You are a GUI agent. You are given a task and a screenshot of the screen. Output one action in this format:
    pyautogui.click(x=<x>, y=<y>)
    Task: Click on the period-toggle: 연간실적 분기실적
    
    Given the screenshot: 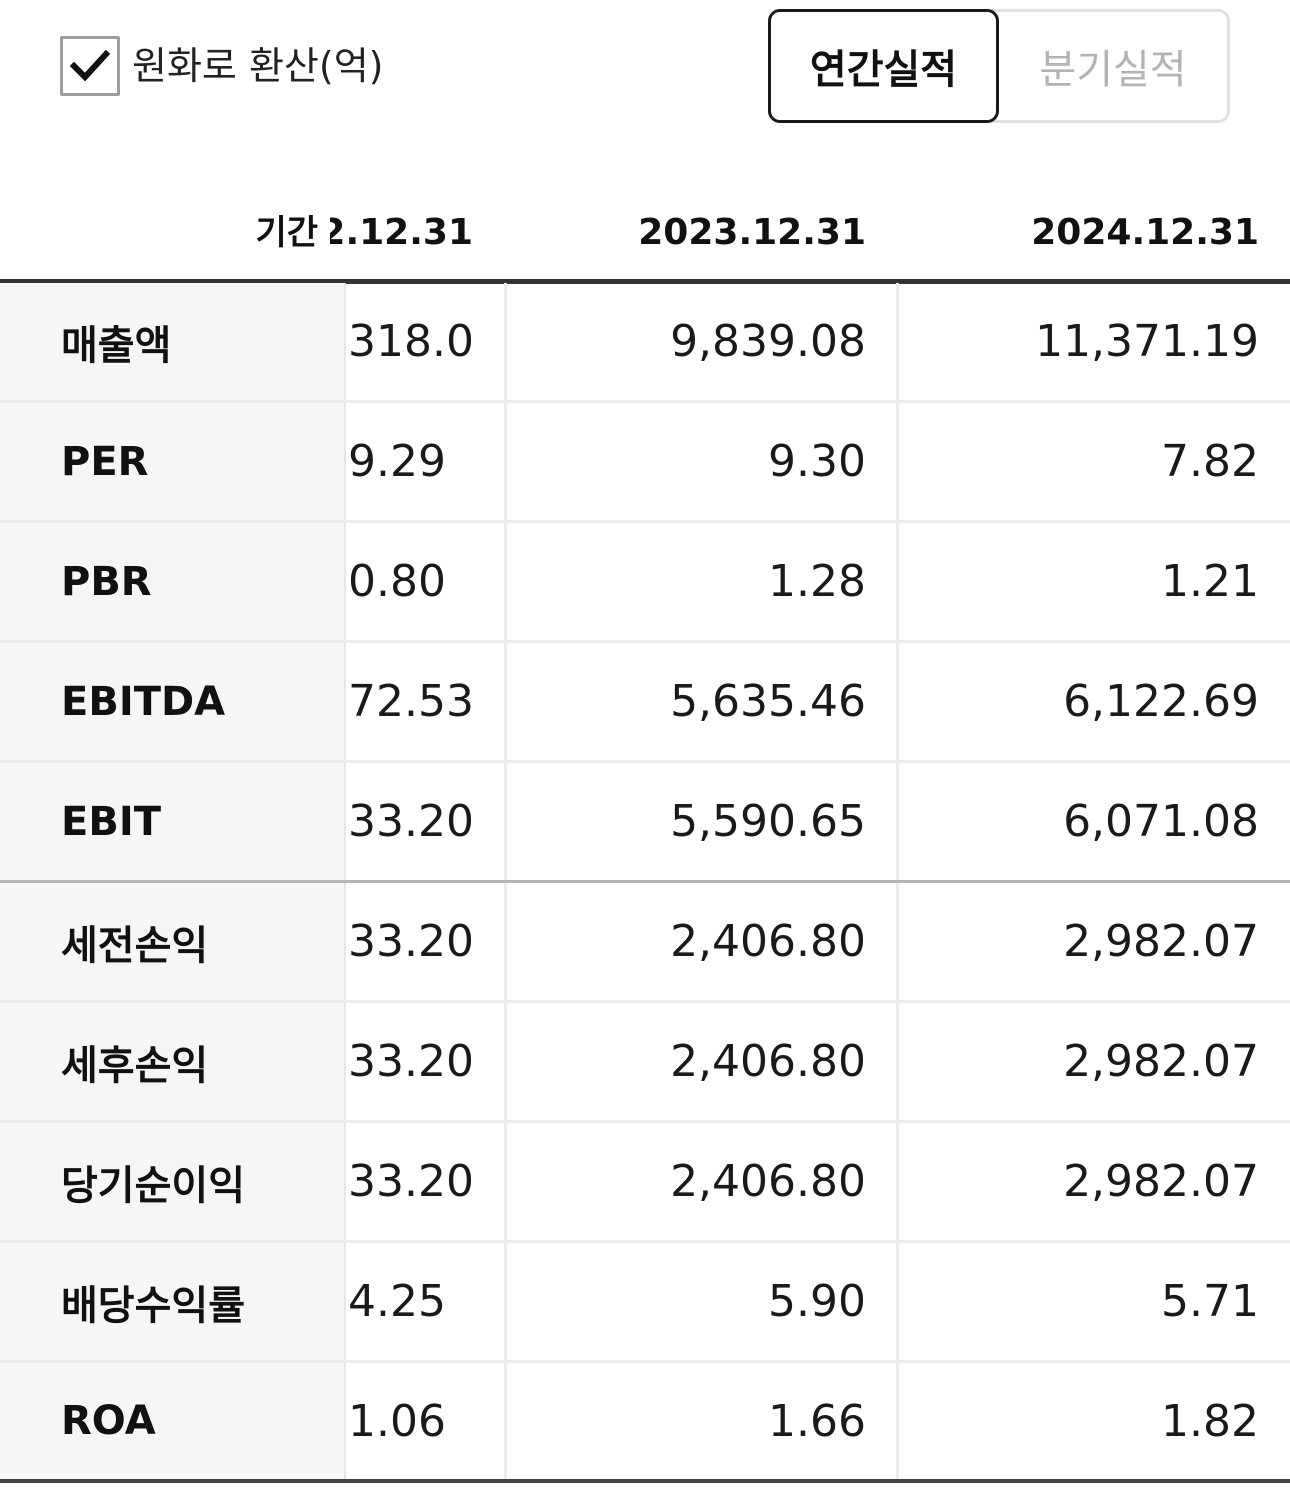 What is the action you would take?
    pyautogui.click(x=999, y=66)
    